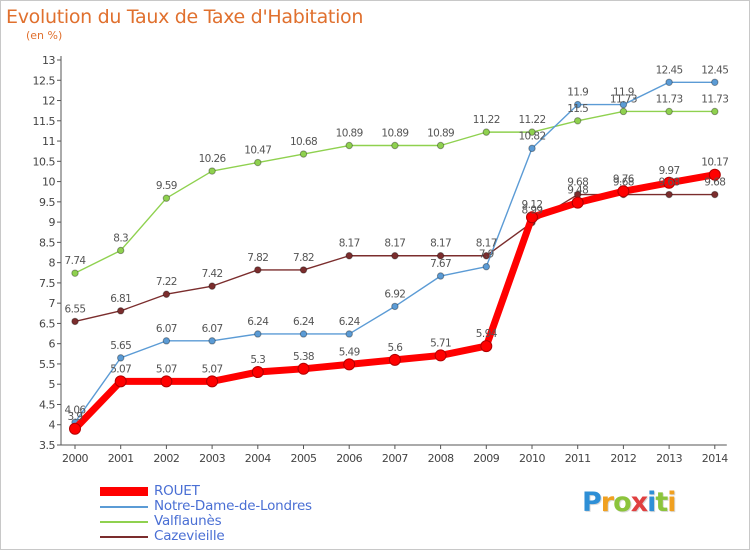  I want to click on data-label: 6.07, so click(212, 329).